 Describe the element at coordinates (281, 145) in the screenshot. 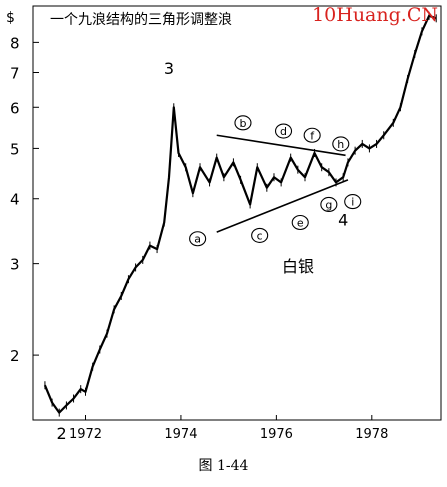

I see `trendline-upper` at that location.